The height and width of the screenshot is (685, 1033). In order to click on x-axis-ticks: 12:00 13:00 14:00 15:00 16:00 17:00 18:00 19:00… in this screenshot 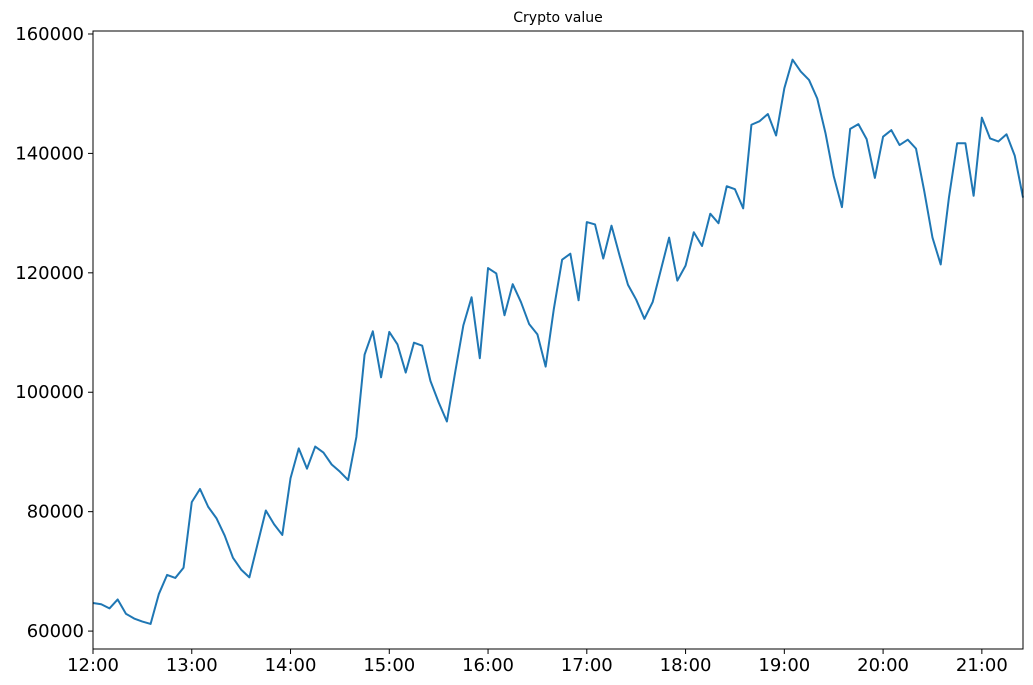, I will do `click(537, 662)`.